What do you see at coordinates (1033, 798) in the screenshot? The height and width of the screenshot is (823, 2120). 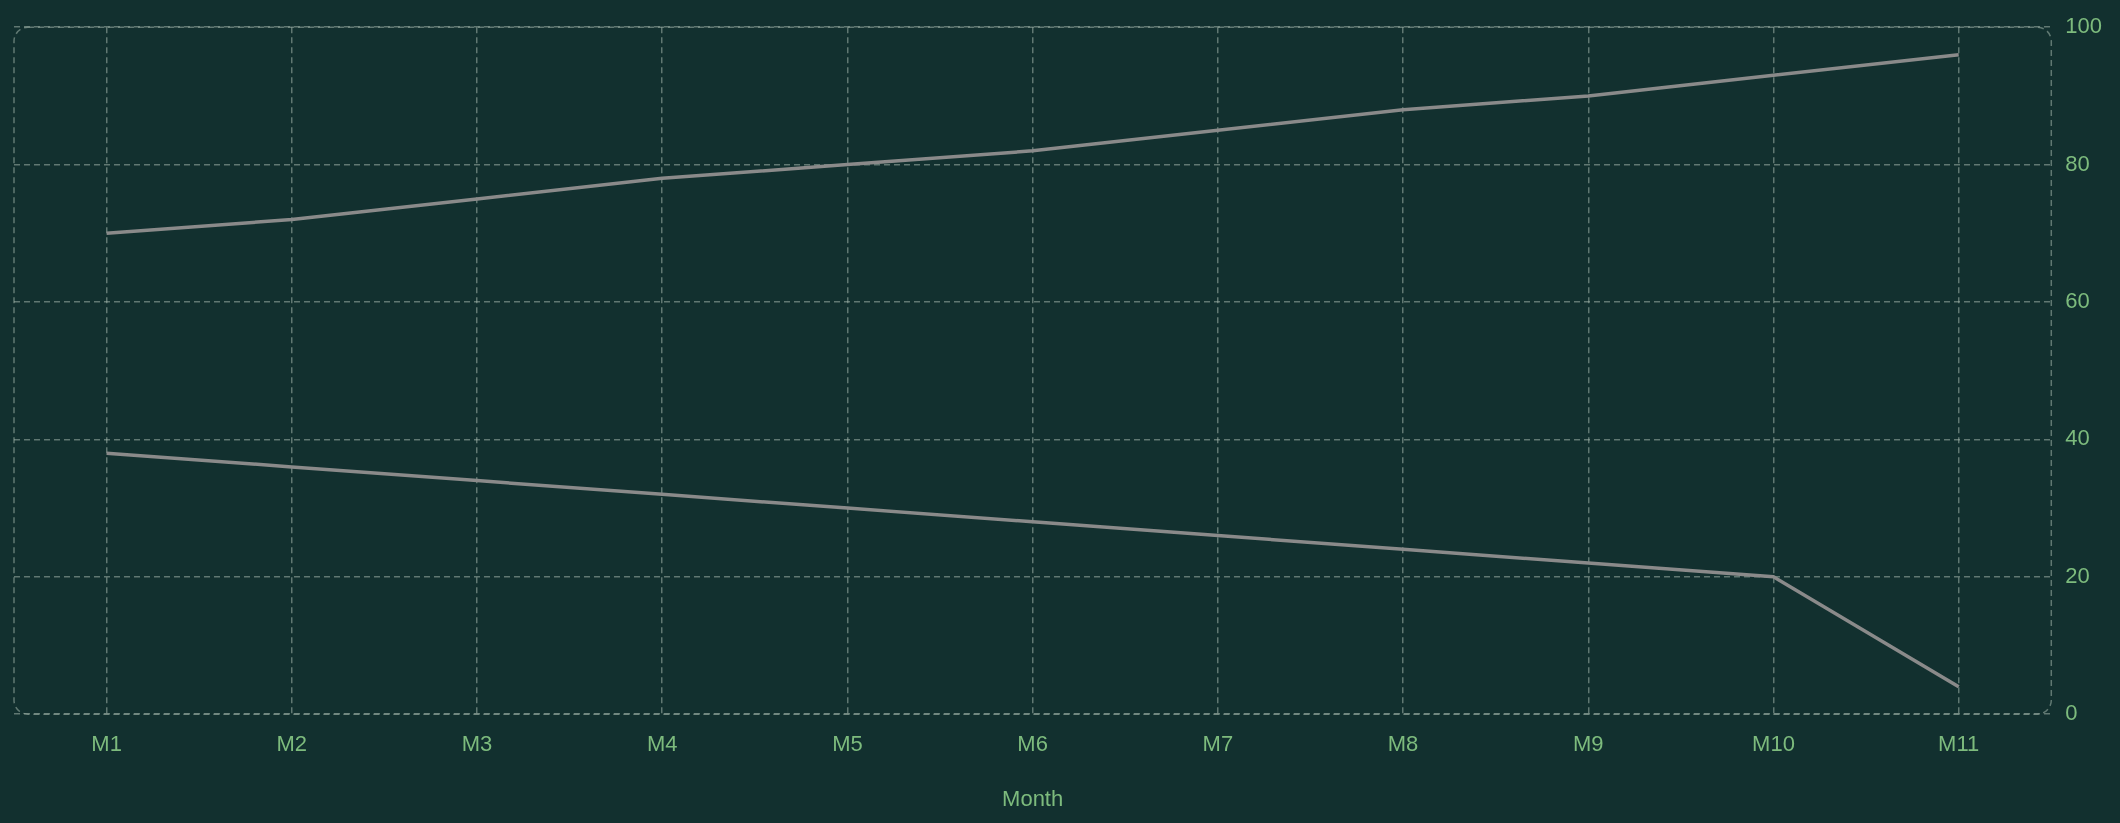 I see `x-axis-title: Month` at bounding box center [1033, 798].